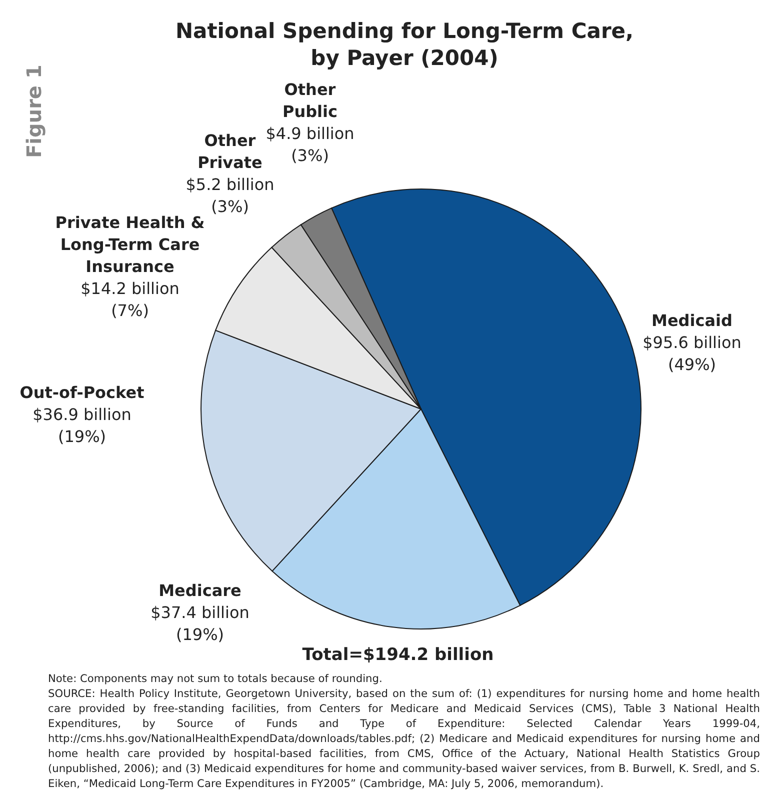  What do you see at coordinates (692, 364) in the screenshot?
I see `text: (49%)` at bounding box center [692, 364].